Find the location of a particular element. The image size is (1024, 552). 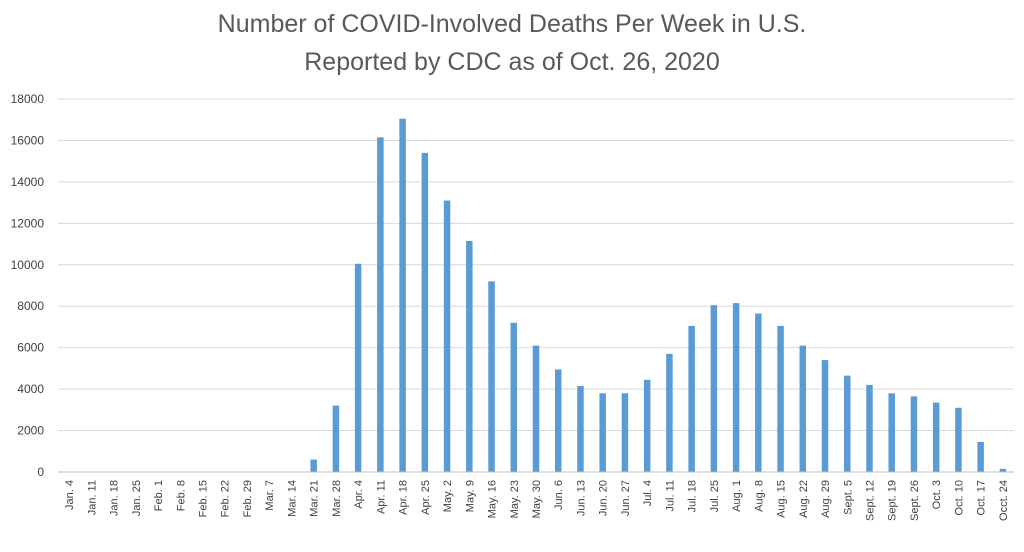

x-tick-label: Aug. 1 is located at coordinates (737, 496).